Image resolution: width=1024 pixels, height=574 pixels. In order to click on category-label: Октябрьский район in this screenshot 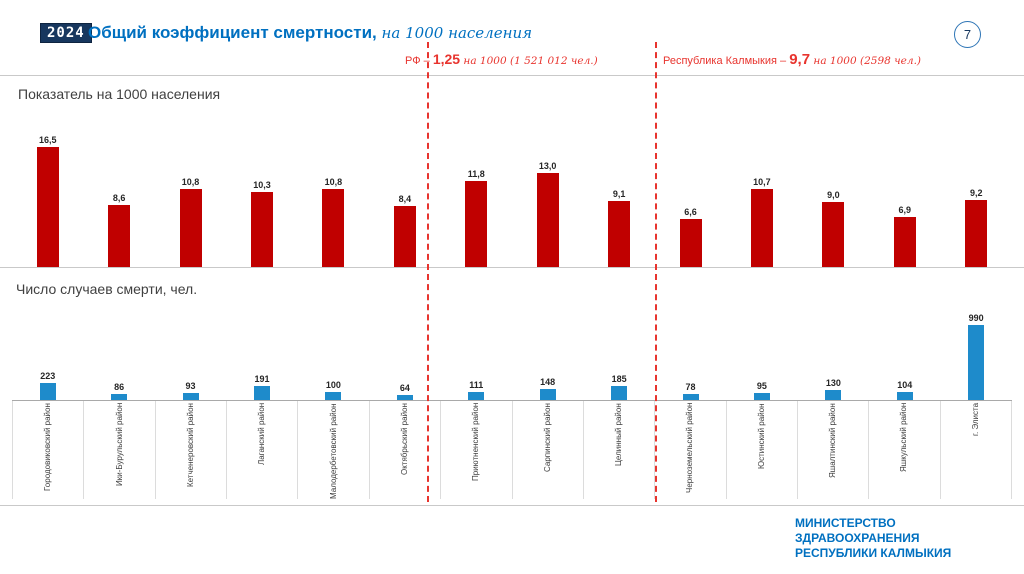, I will do `click(404, 439)`.